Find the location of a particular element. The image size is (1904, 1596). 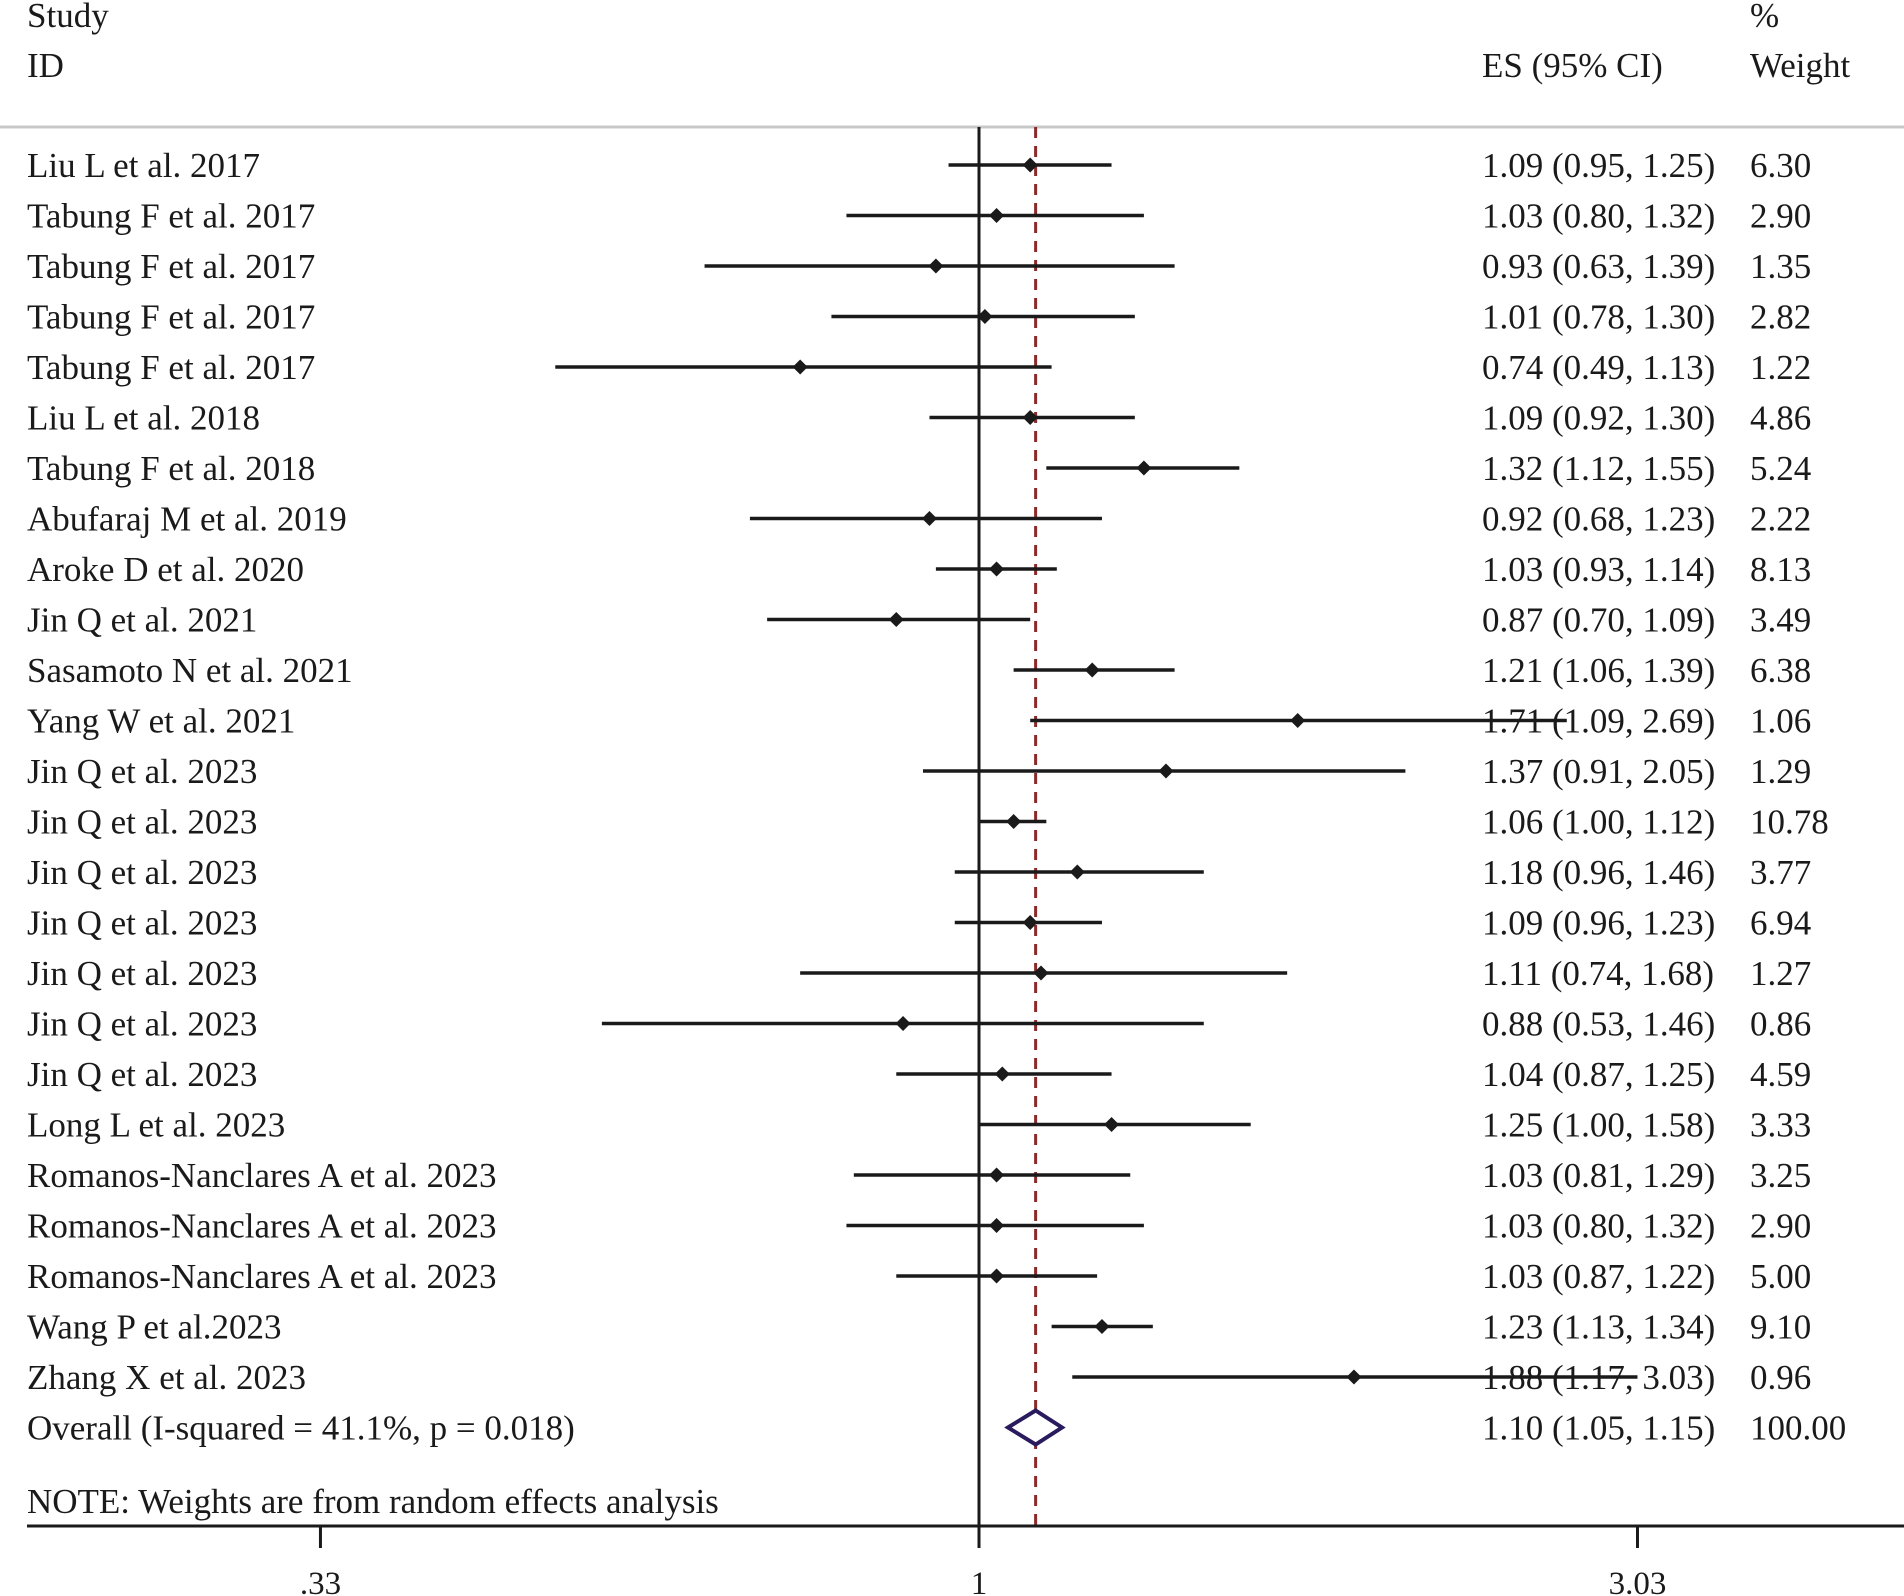

study-label: Liu L et al. 2018 is located at coordinates (143, 418).